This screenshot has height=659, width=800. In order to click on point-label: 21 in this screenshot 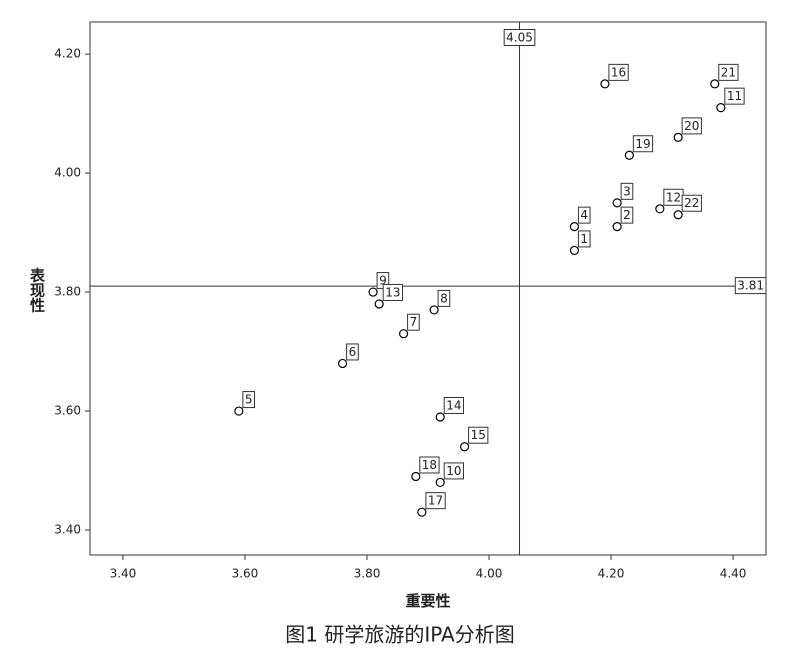, I will do `click(728, 72)`.